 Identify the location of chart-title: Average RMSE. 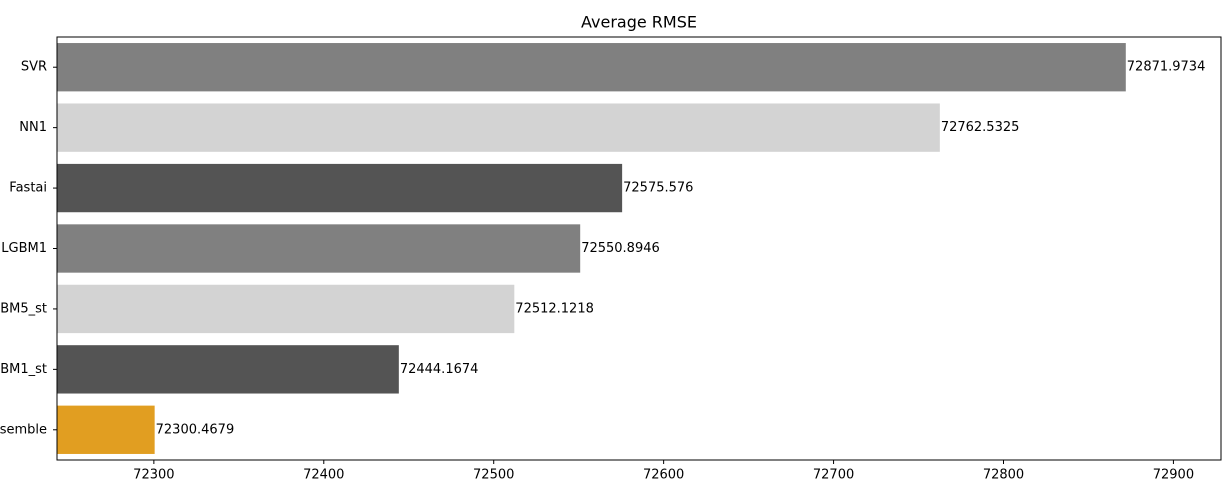
(639, 22).